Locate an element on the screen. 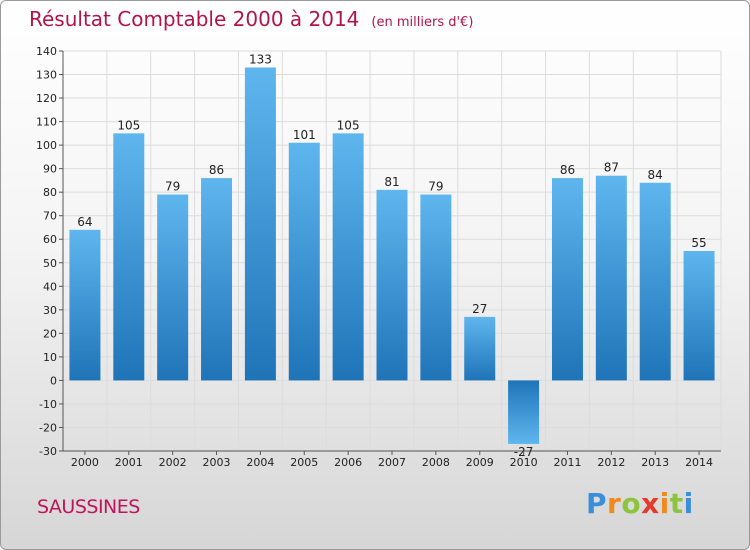 This screenshot has width=750, height=550. unit-label: (en milliers d'€) is located at coordinates (422, 22).